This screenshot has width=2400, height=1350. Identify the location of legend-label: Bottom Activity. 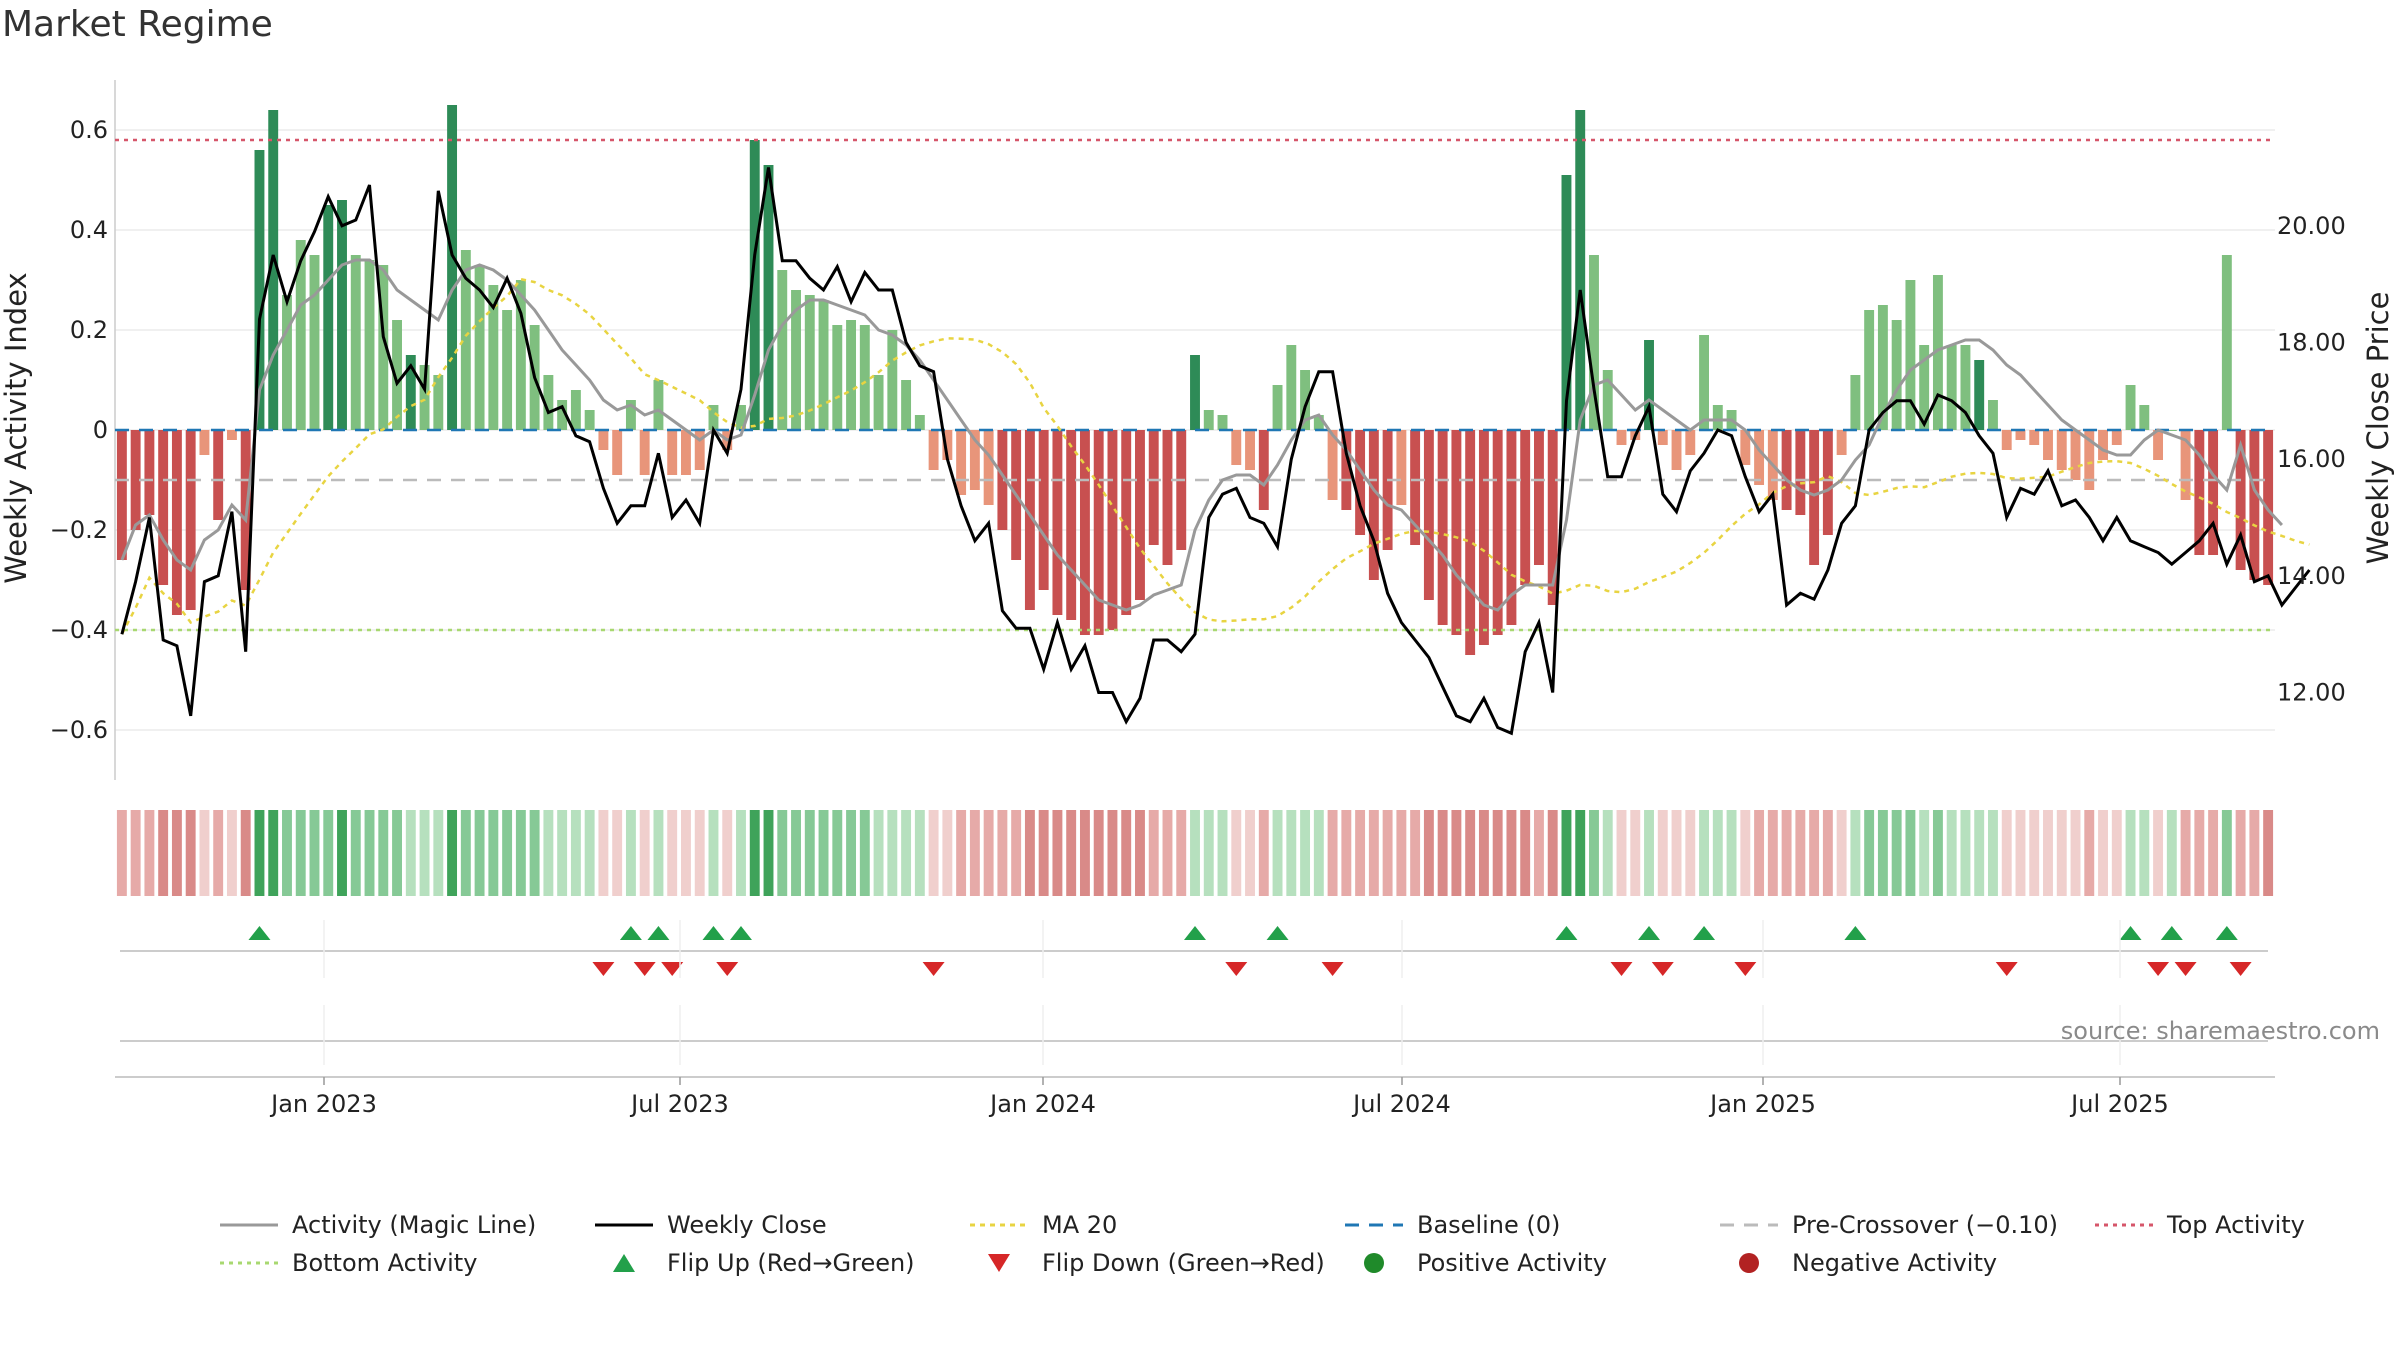
(384, 1263).